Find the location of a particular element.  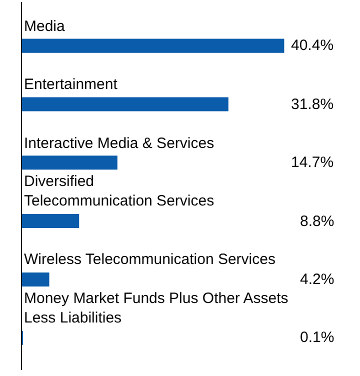

y-tick-label: Entertainment is located at coordinates (71, 84).